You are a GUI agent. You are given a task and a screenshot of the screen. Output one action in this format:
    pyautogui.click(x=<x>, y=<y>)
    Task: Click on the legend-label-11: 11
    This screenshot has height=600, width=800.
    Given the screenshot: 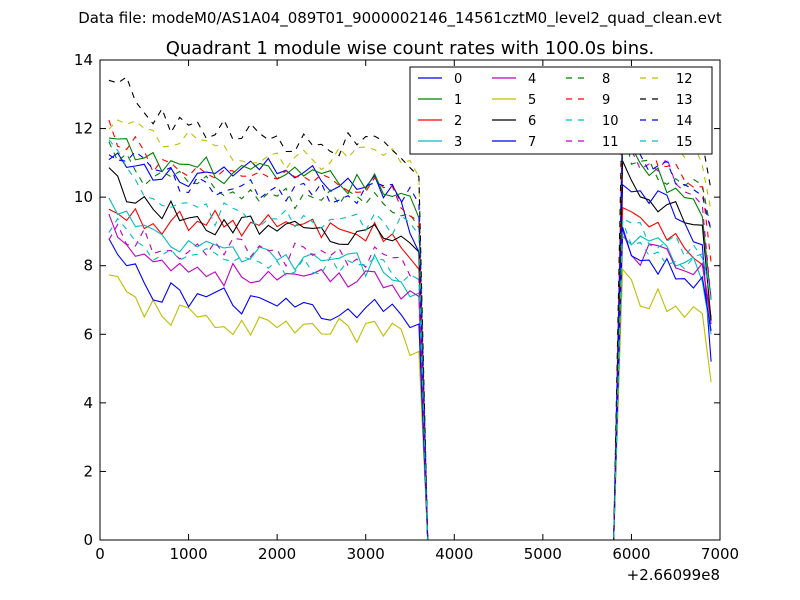 What is the action you would take?
    pyautogui.click(x=610, y=142)
    